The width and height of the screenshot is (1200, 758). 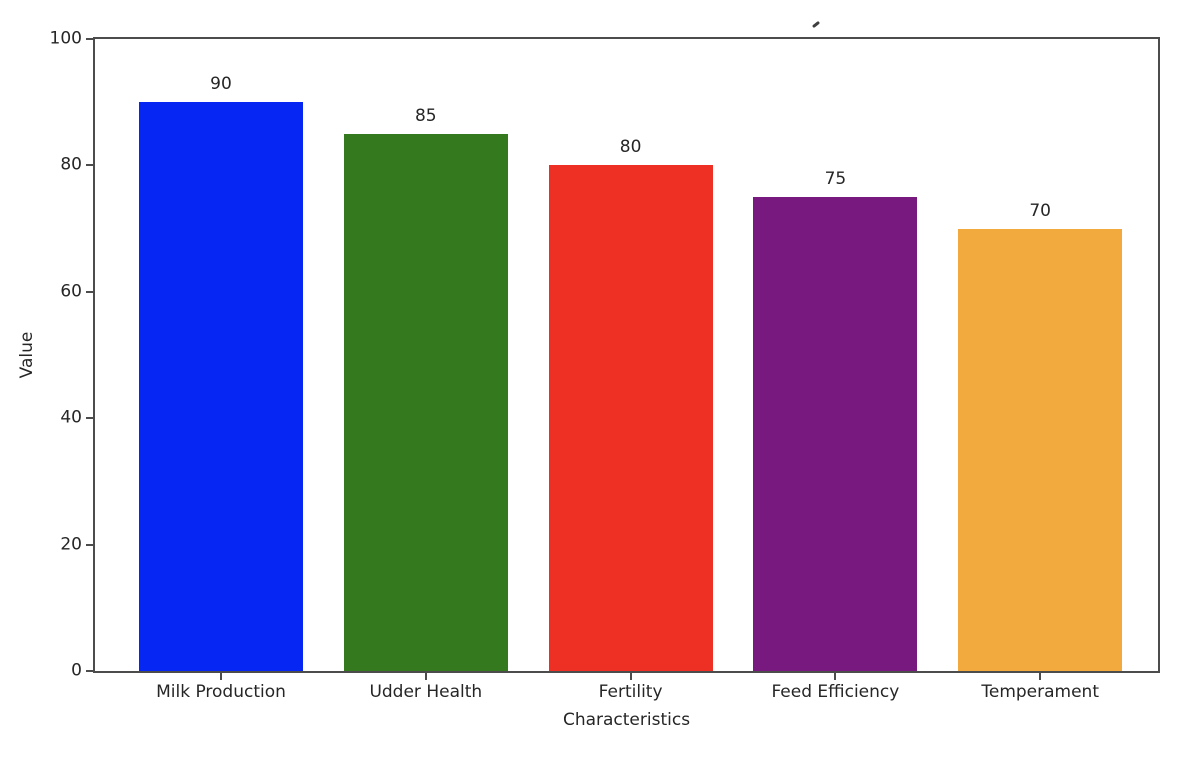 I want to click on bar-value-label-milk-production: 90, so click(x=221, y=84).